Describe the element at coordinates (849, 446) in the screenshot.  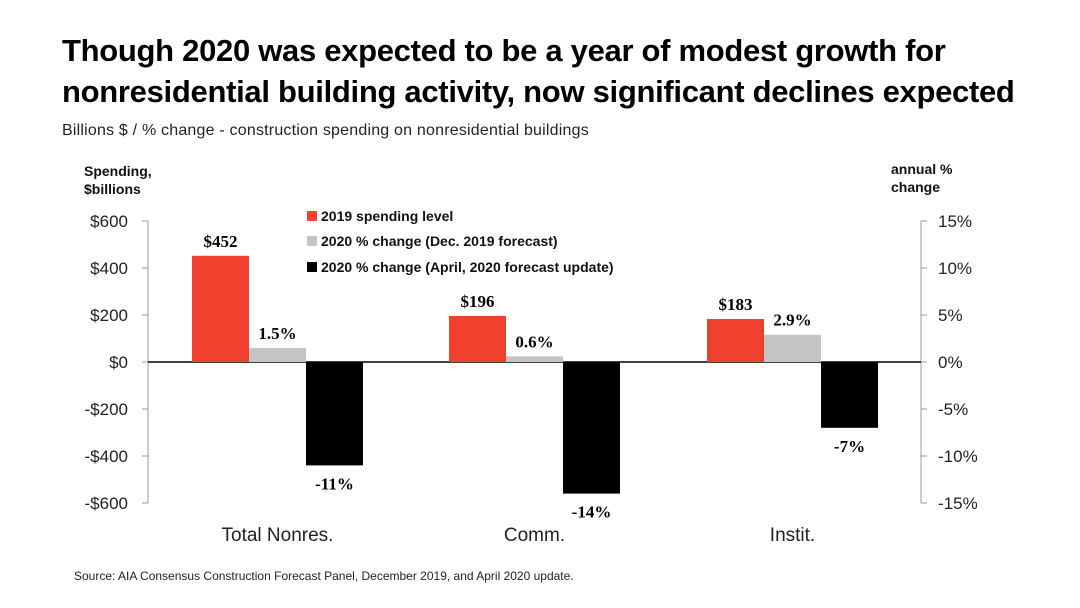
I see `data-label: -7%` at that location.